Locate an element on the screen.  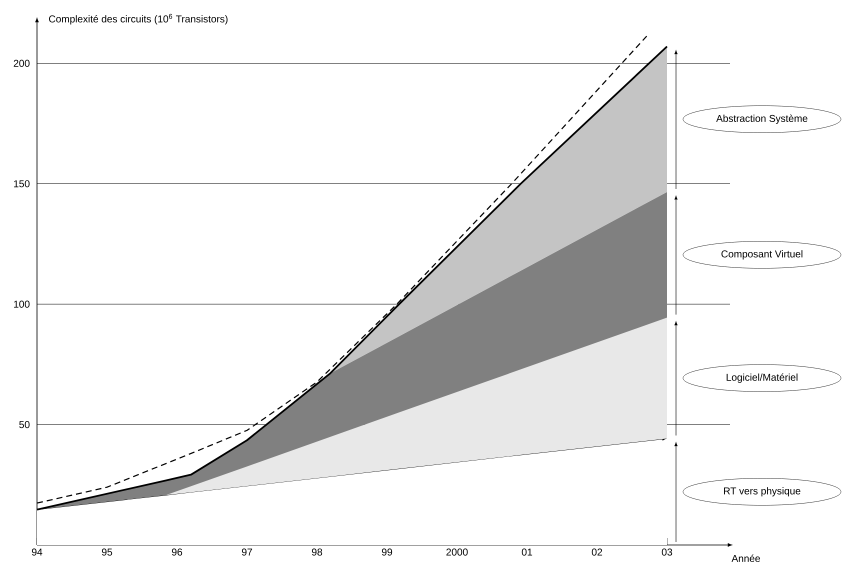
y-tick-label: 50 is located at coordinates (24, 424).